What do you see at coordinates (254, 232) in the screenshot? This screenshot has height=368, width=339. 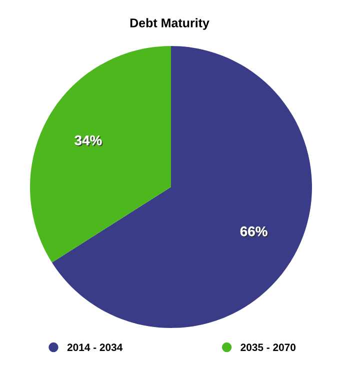 I see `data-label: 66%` at bounding box center [254, 232].